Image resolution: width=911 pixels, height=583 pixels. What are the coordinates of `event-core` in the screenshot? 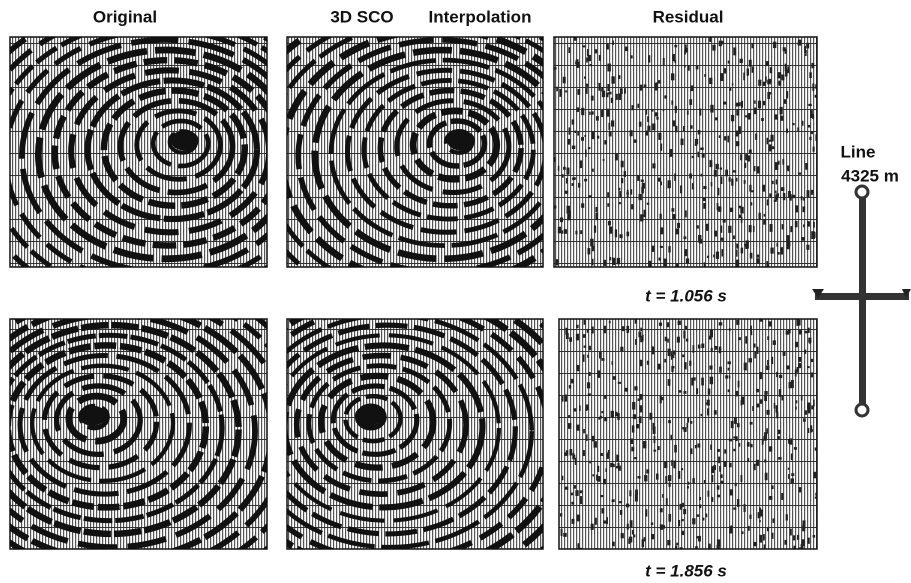 It's located at (461, 140).